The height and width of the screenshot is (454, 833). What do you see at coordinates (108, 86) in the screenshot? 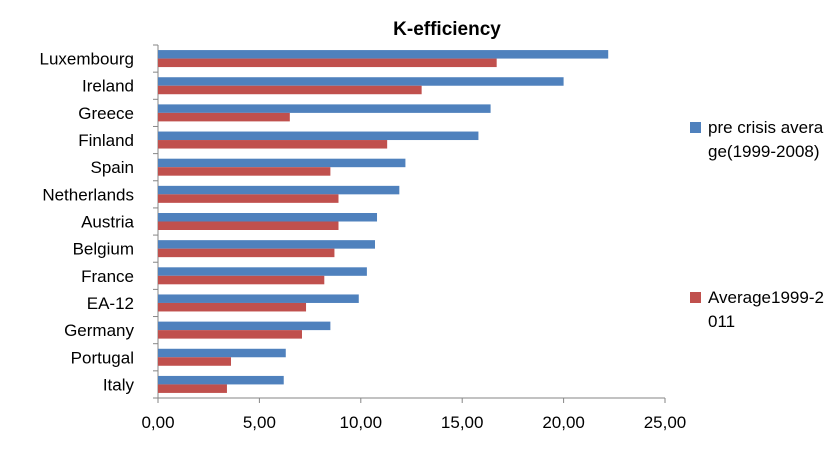
I see `category-label: Ireland` at bounding box center [108, 86].